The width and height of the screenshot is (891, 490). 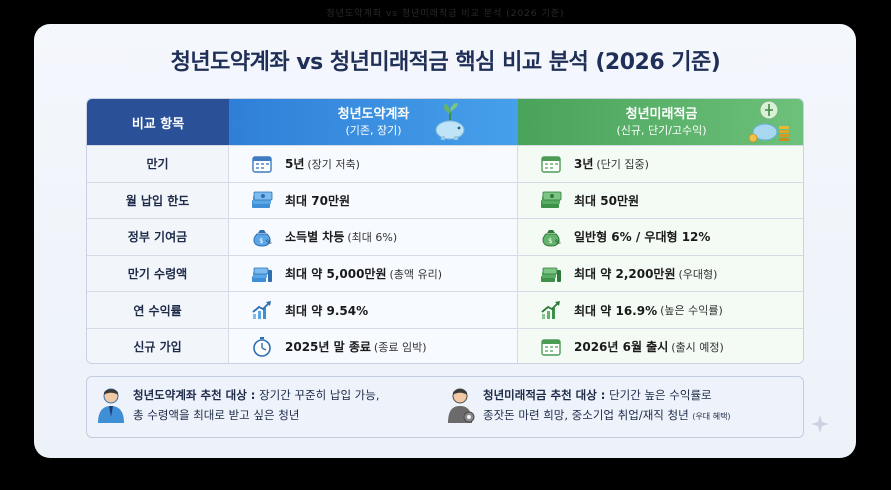 I want to click on cell-value: 일반형 6% / 우대형 12%, so click(x=642, y=237).